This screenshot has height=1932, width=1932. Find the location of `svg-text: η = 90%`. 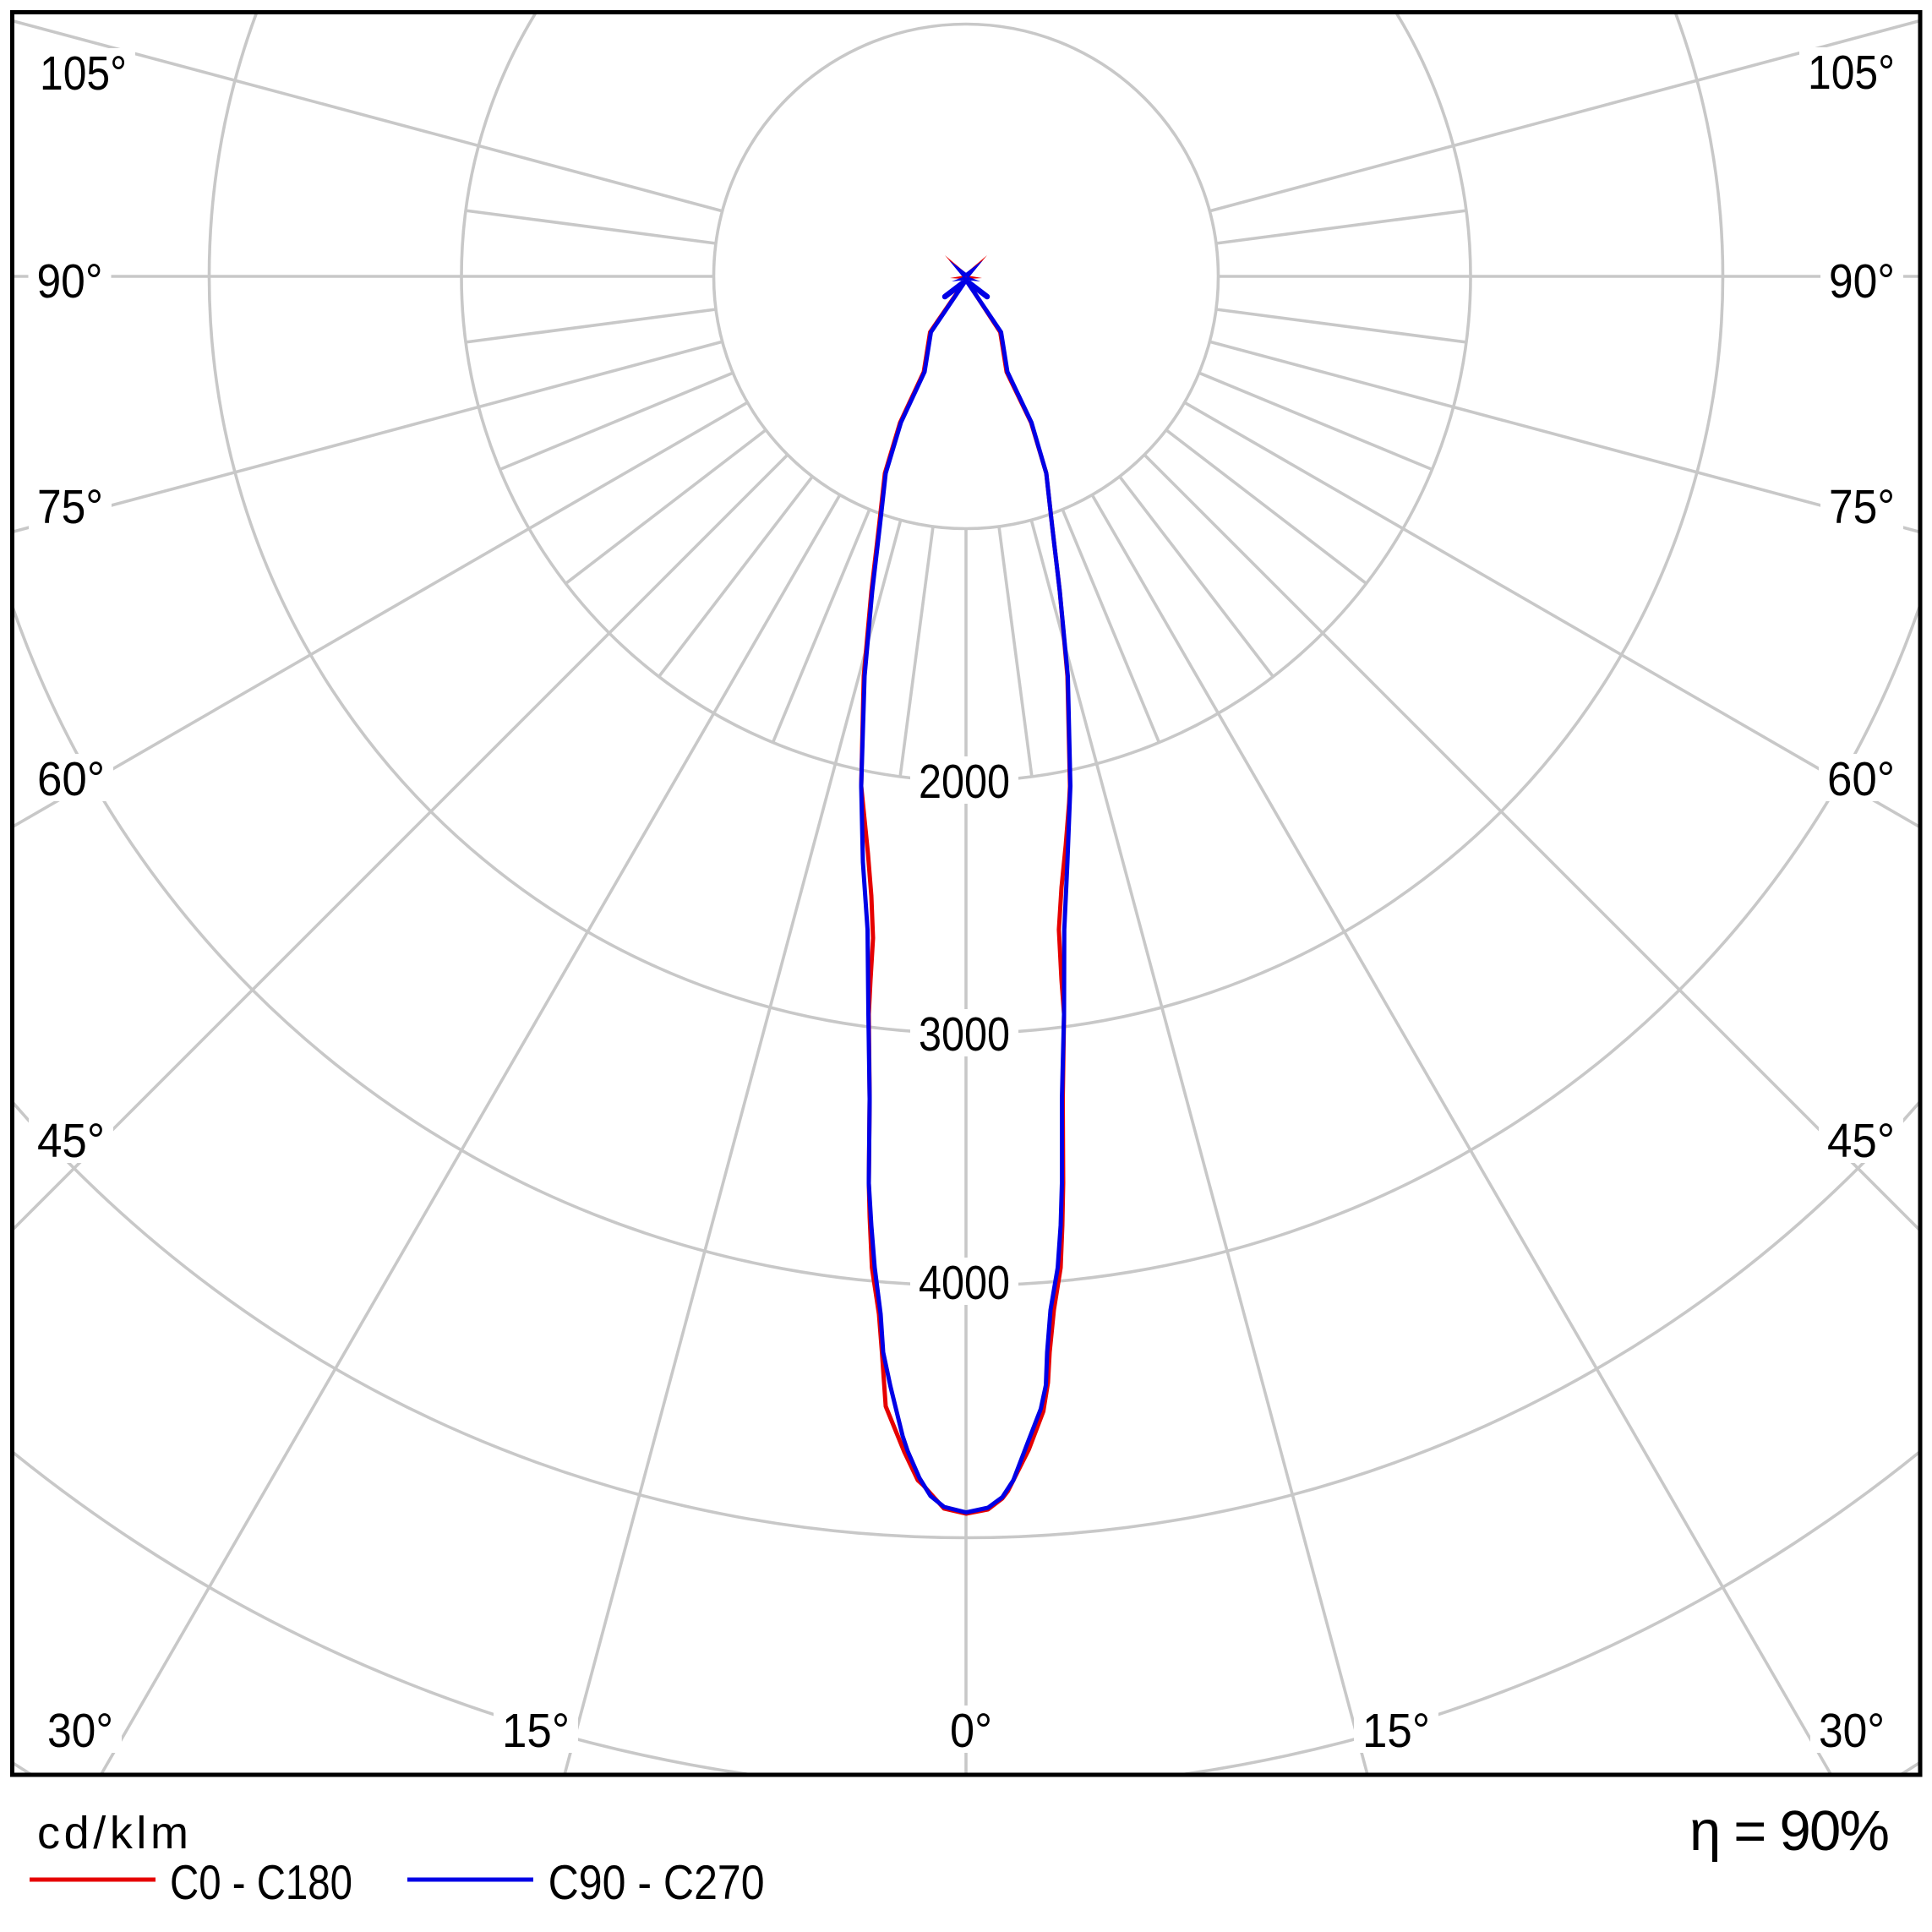

svg-text: η = 90% is located at coordinates (1790, 1831).